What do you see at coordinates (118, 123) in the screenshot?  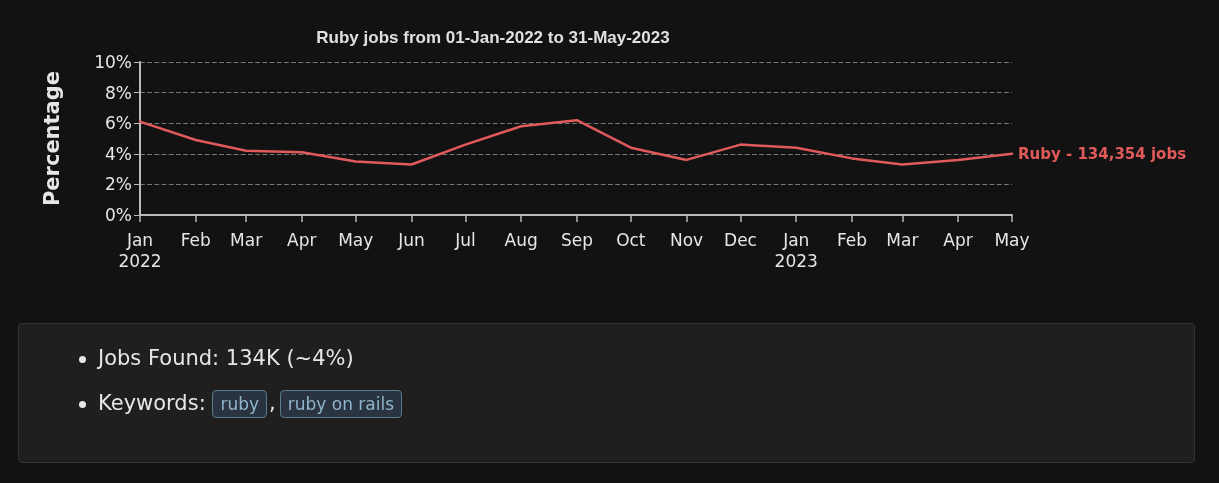 I see `y-tick-label: 6%` at bounding box center [118, 123].